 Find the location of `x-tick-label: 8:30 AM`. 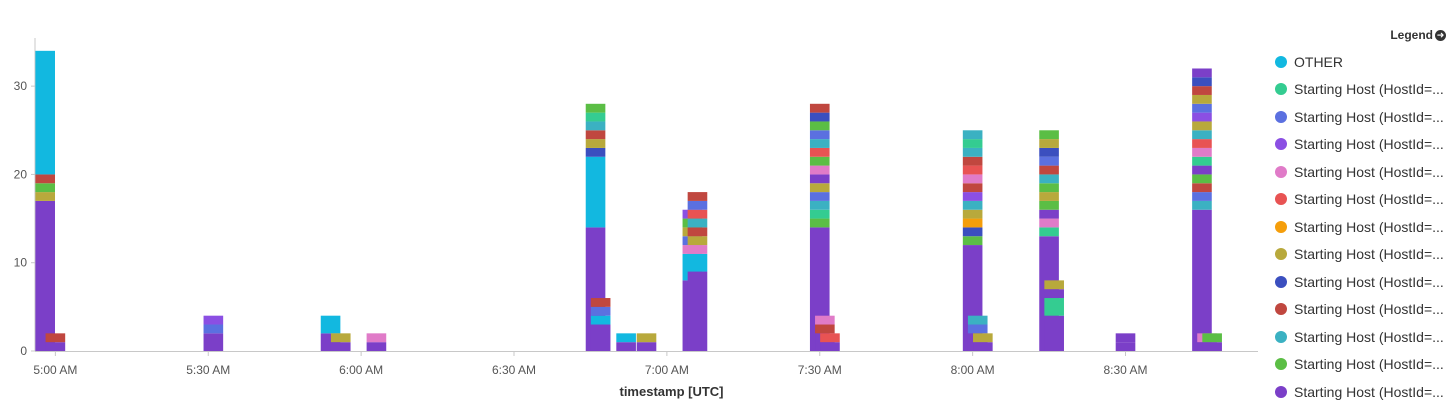

x-tick-label: 8:30 AM is located at coordinates (1125, 370).